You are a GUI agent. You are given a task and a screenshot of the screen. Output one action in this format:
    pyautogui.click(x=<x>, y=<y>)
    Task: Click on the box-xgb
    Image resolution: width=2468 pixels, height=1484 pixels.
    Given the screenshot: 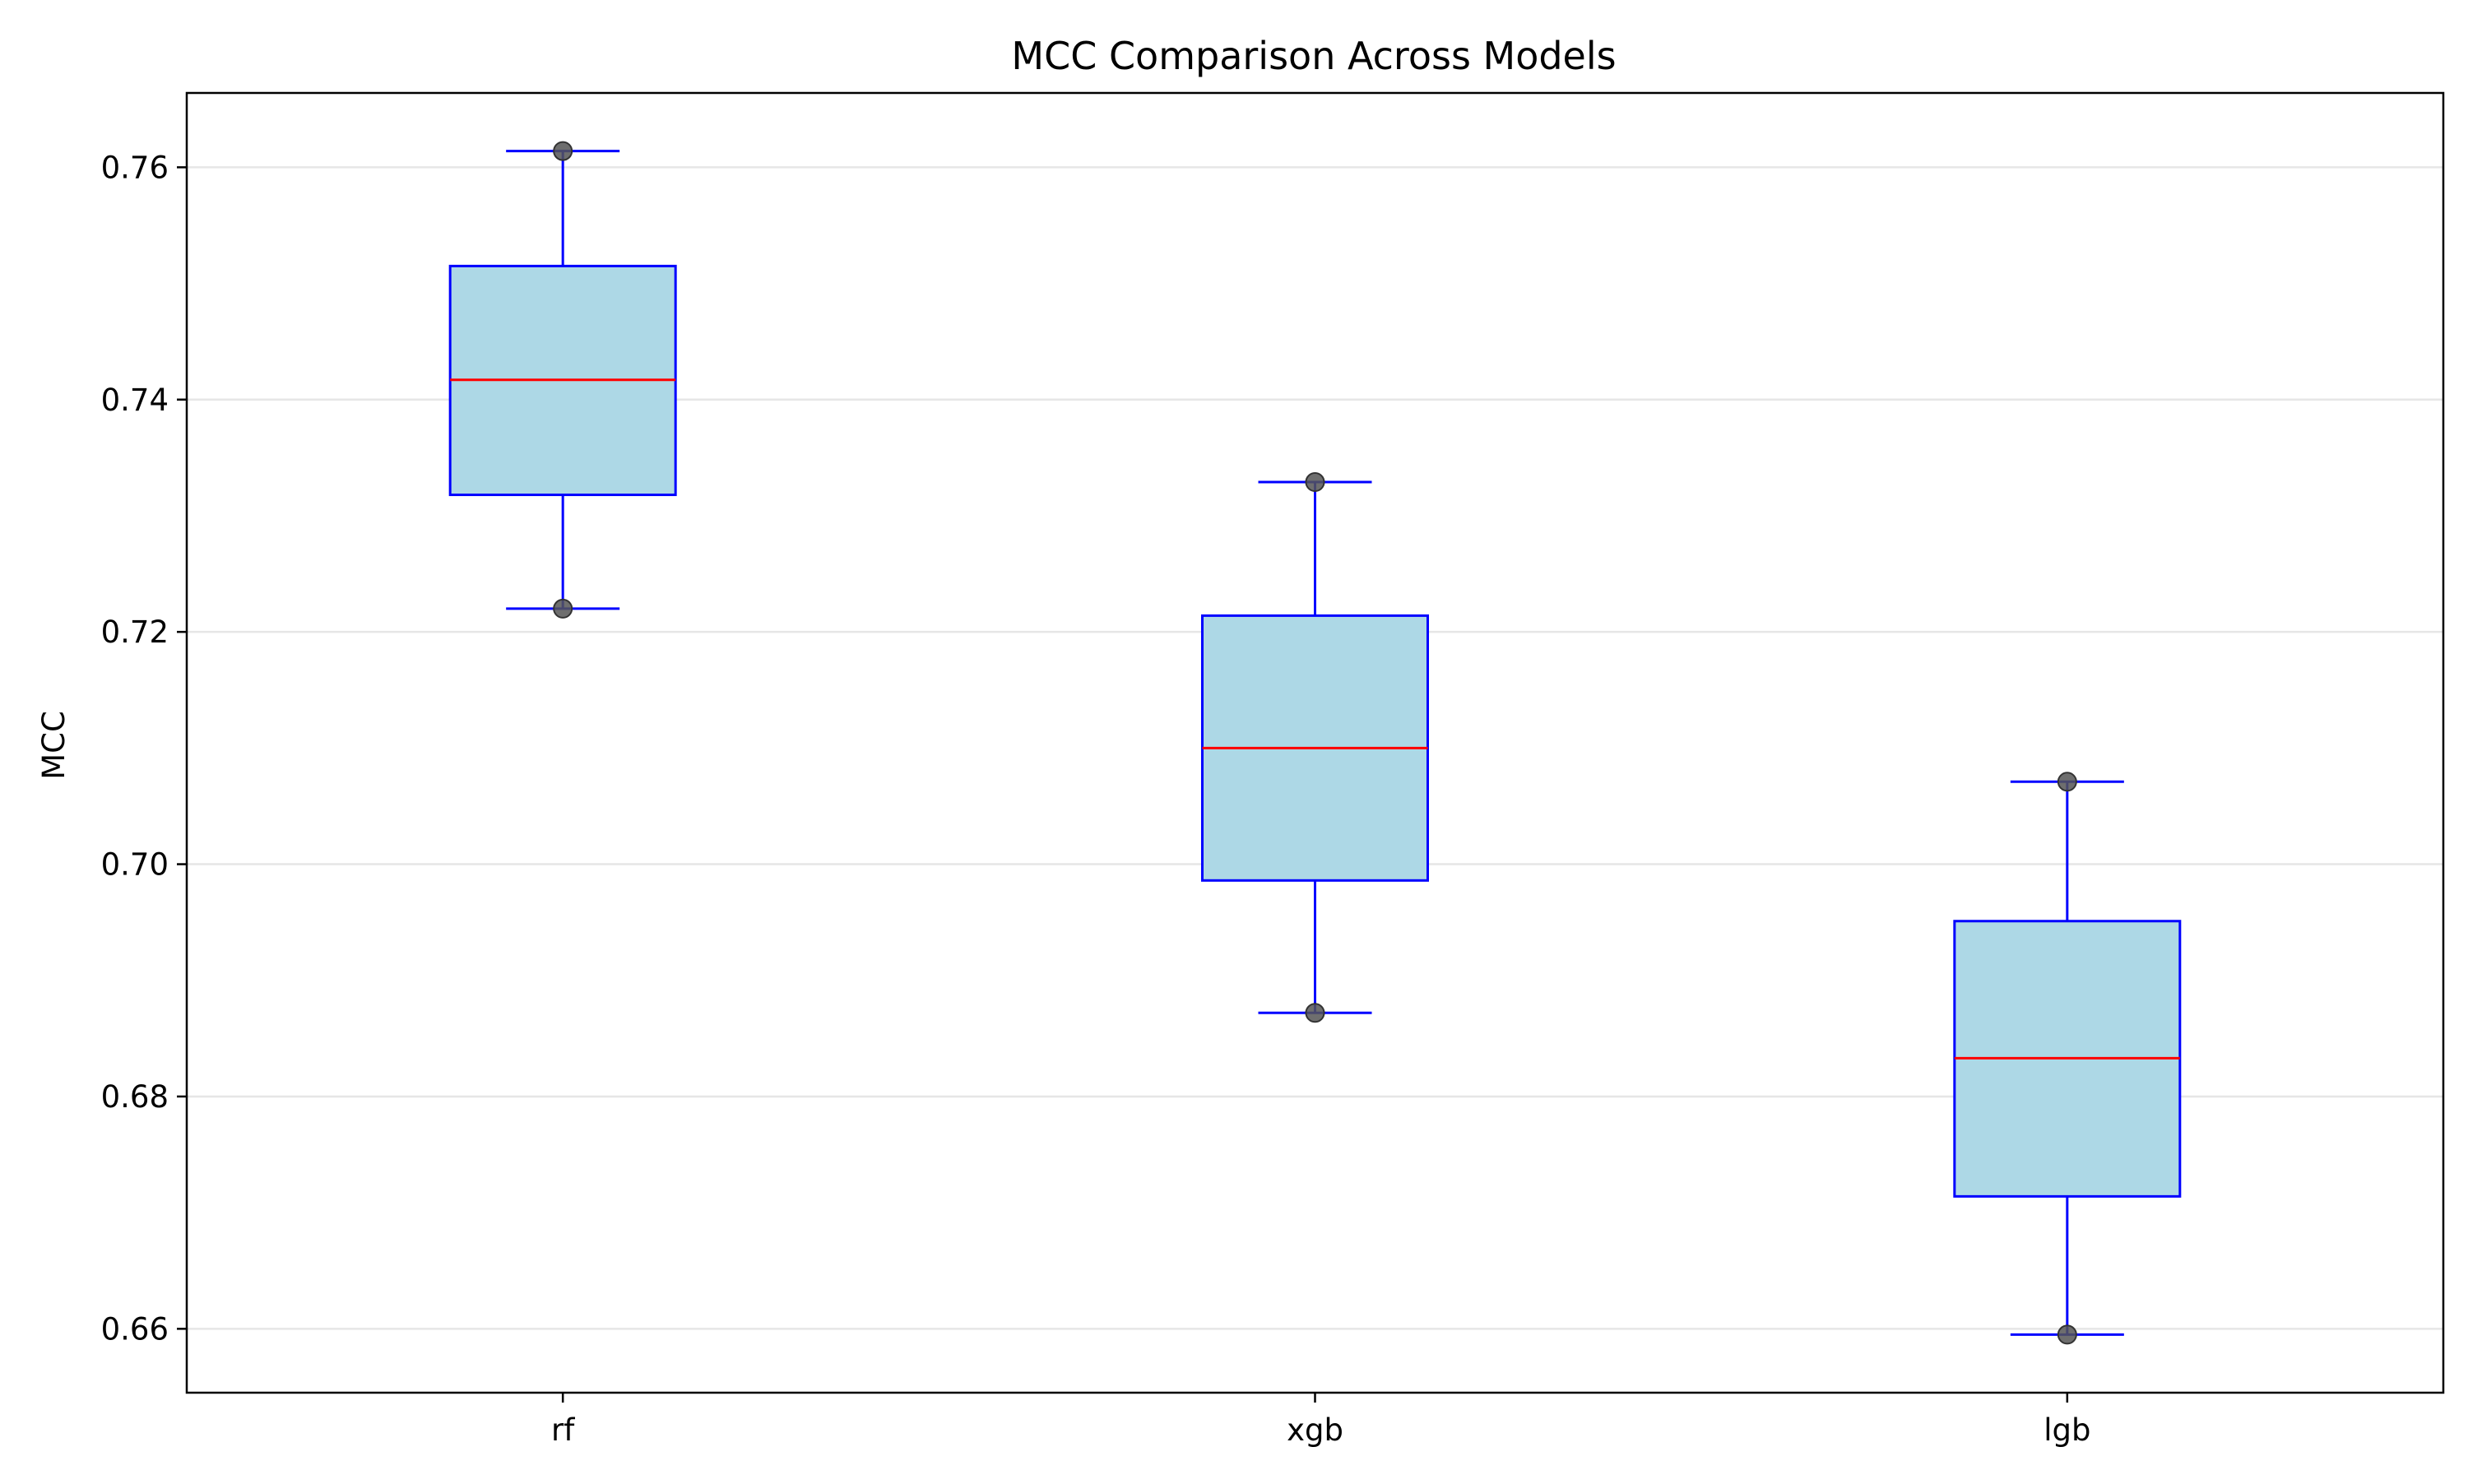 What is the action you would take?
    pyautogui.click(x=1315, y=747)
    